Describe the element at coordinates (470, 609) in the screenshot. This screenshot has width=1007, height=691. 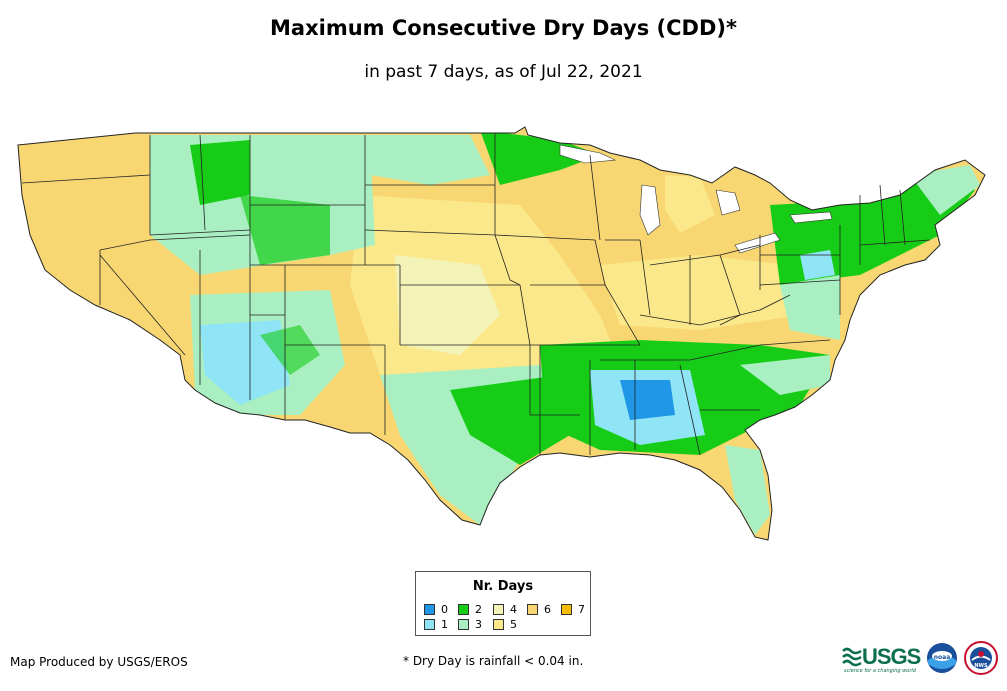
I see `legend-item-2: 2` at that location.